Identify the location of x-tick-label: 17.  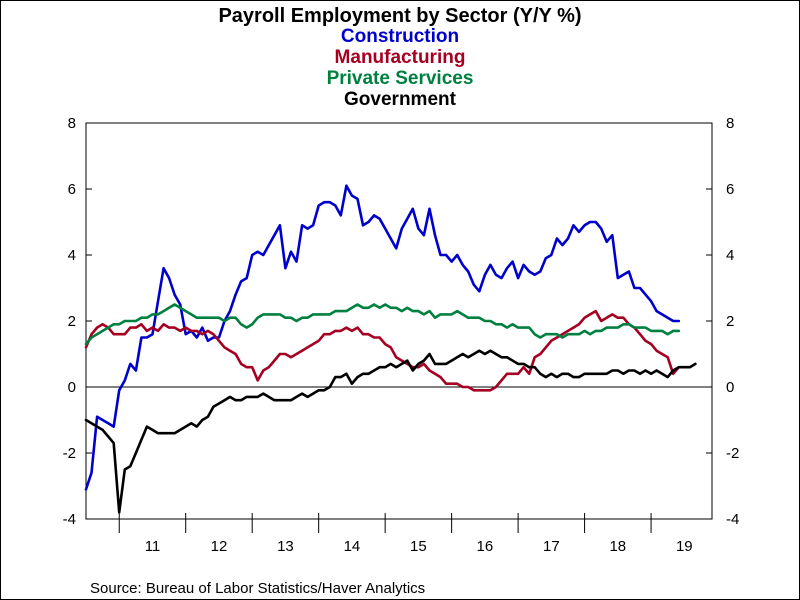
(551, 546).